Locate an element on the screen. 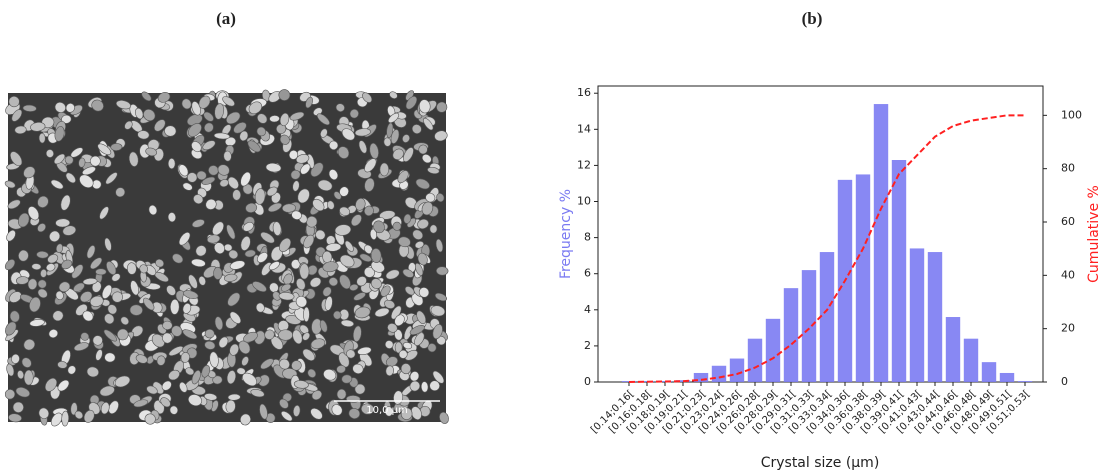 This screenshot has width=1104, height=474. y-axis-label: Frequency % is located at coordinates (566, 234).